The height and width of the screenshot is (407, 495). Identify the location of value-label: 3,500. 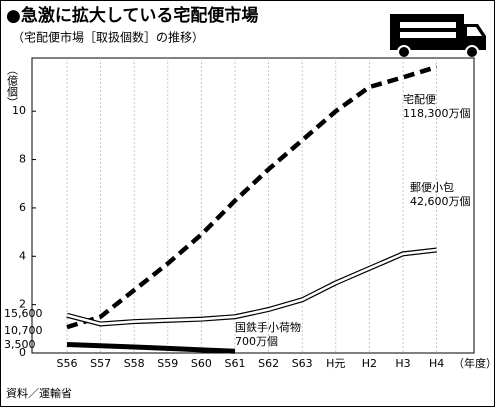
(20, 344).